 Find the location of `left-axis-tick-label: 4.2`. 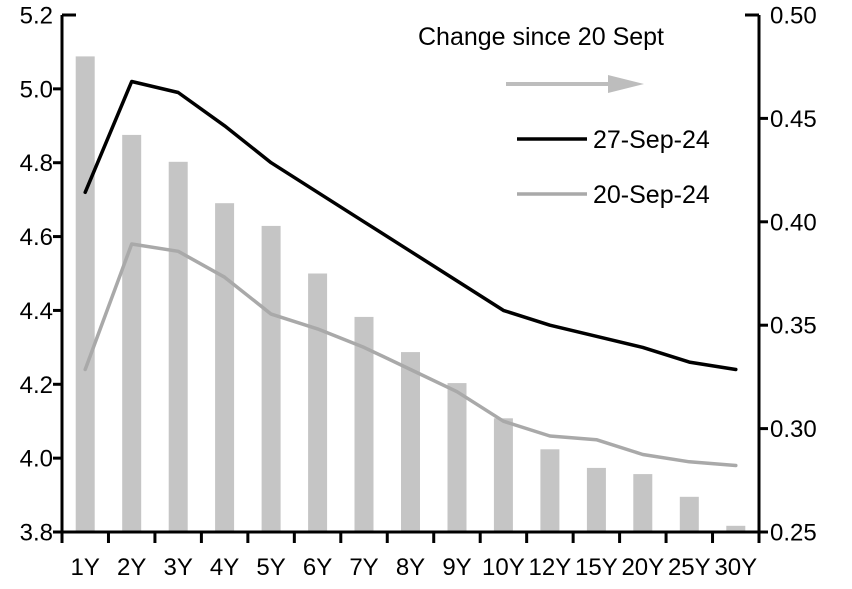

left-axis-tick-label: 4.2 is located at coordinates (36, 385).